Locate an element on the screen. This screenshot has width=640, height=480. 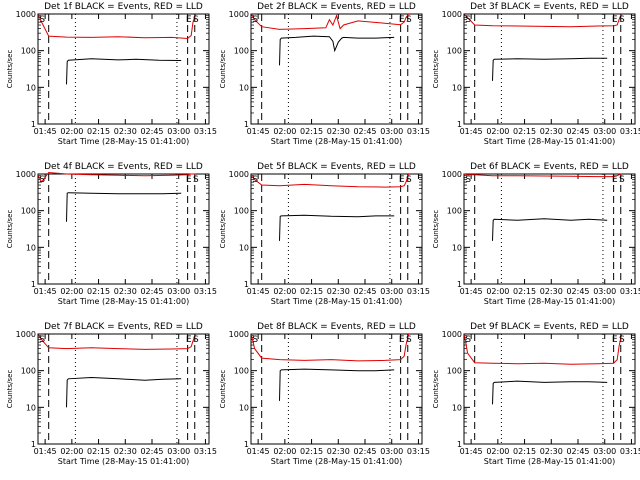
panel-title: Det 5f BLACK = Events, RED = LLD is located at coordinates (336, 167).